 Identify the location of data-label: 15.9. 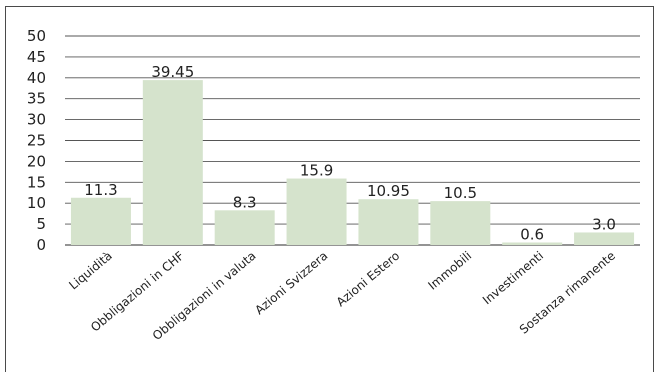
(316, 171).